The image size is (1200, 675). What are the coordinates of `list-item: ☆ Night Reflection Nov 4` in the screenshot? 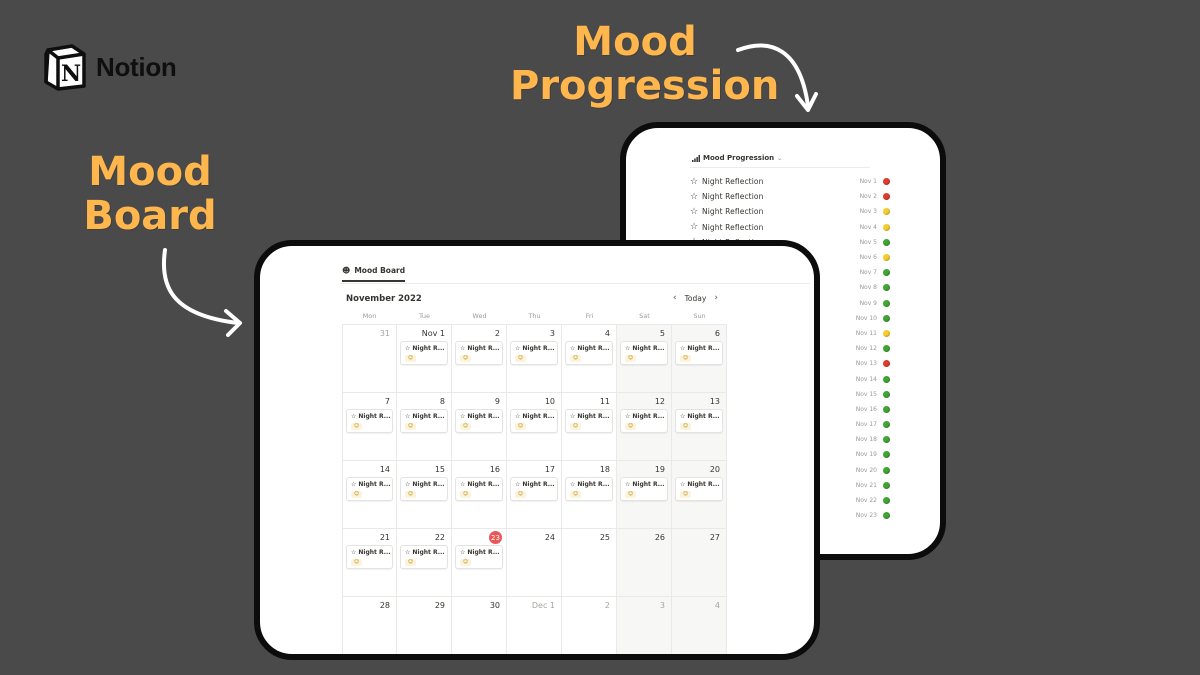 It's located at (790, 227).